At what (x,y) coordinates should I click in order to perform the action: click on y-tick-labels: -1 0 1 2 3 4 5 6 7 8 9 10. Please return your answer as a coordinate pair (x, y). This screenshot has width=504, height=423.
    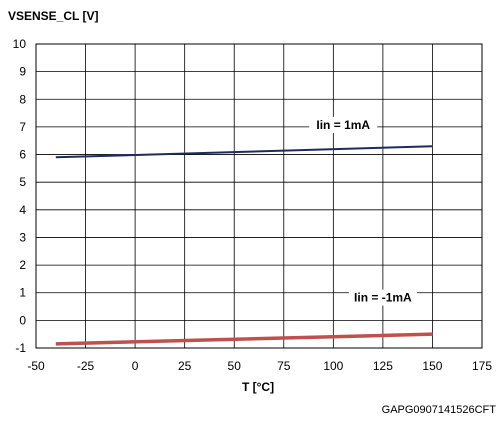
    Looking at the image, I should click on (20, 196).